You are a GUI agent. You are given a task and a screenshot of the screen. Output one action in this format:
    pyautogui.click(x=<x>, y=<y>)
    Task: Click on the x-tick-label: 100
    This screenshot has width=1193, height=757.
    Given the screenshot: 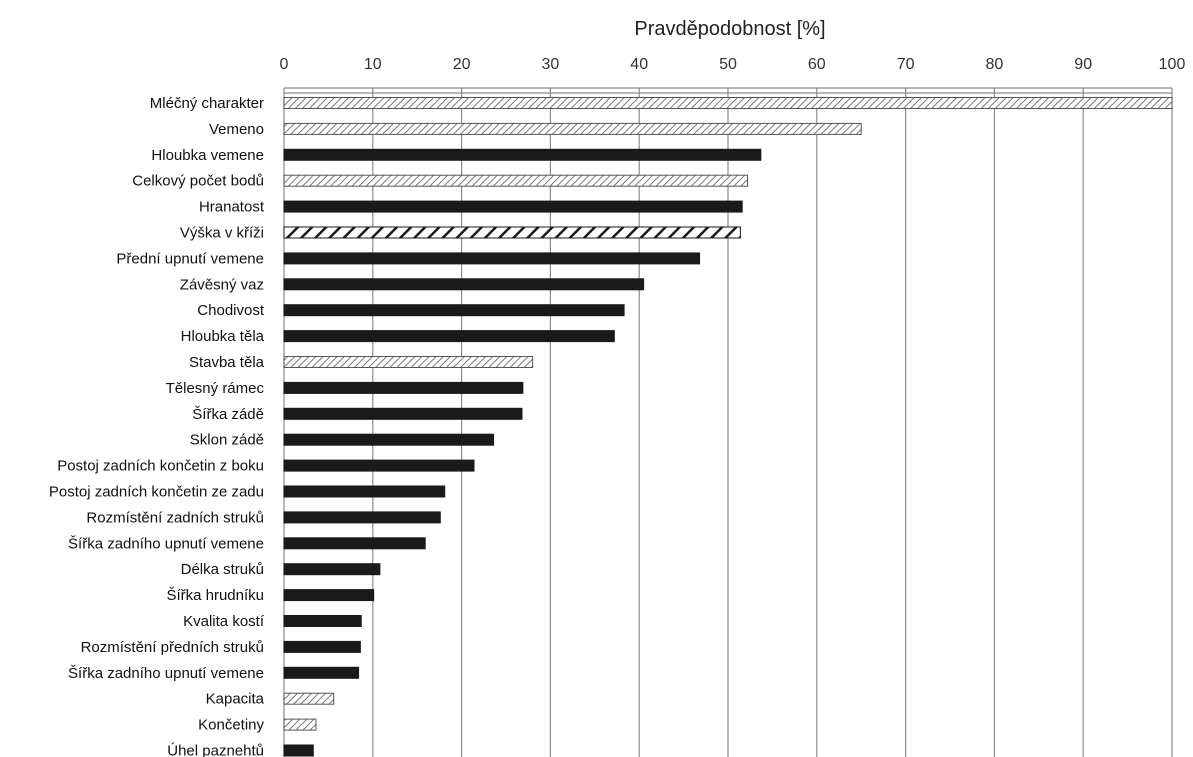 What is the action you would take?
    pyautogui.click(x=1172, y=64)
    